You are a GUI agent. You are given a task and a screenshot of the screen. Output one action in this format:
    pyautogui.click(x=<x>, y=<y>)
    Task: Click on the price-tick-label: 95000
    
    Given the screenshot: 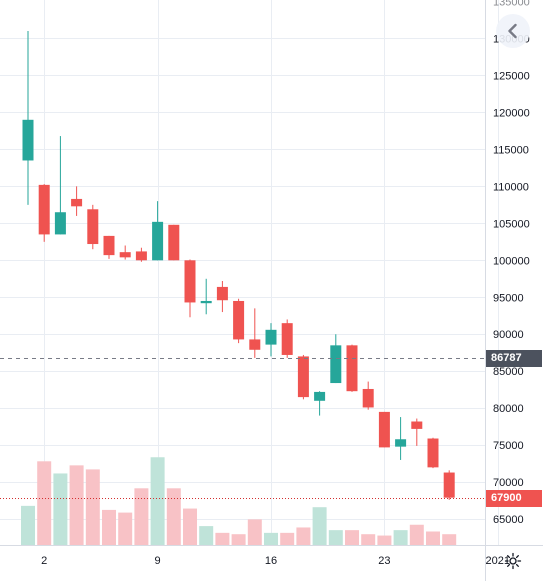 What is the action you would take?
    pyautogui.click(x=508, y=298)
    